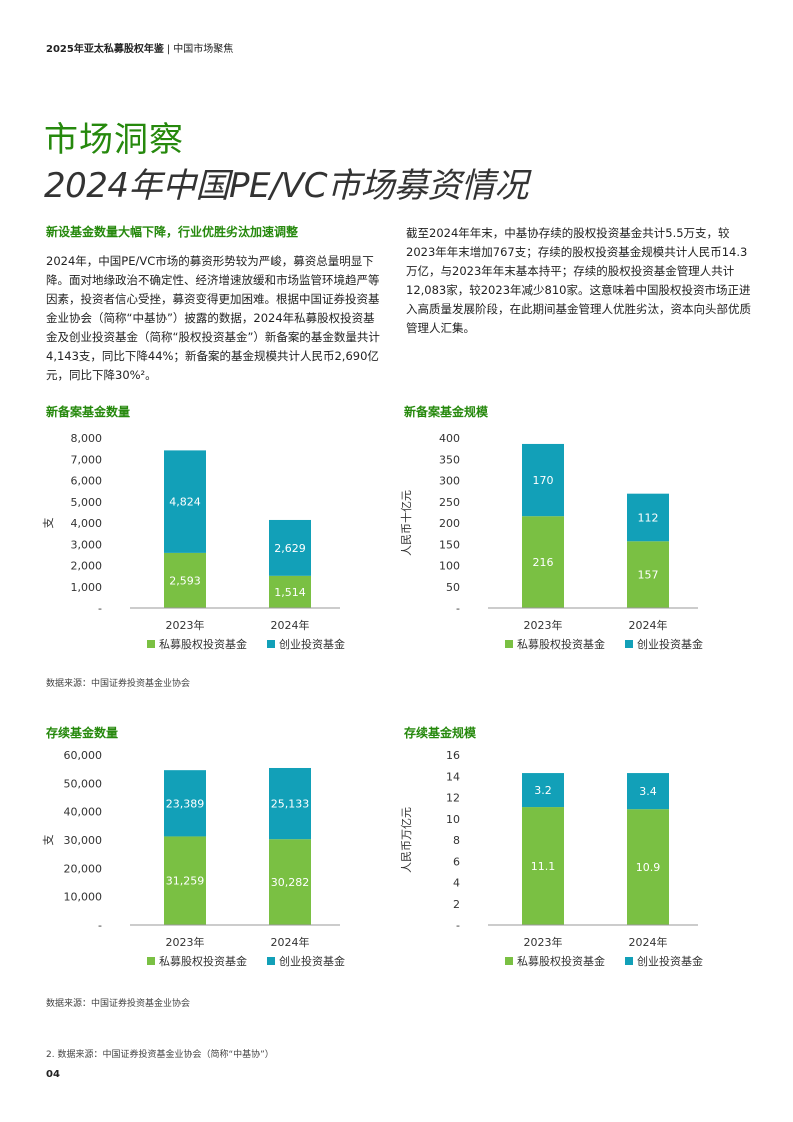 Image resolution: width=793 pixels, height=1122 pixels. I want to click on chart-title-new-count: 新备案基金数量, so click(88, 412).